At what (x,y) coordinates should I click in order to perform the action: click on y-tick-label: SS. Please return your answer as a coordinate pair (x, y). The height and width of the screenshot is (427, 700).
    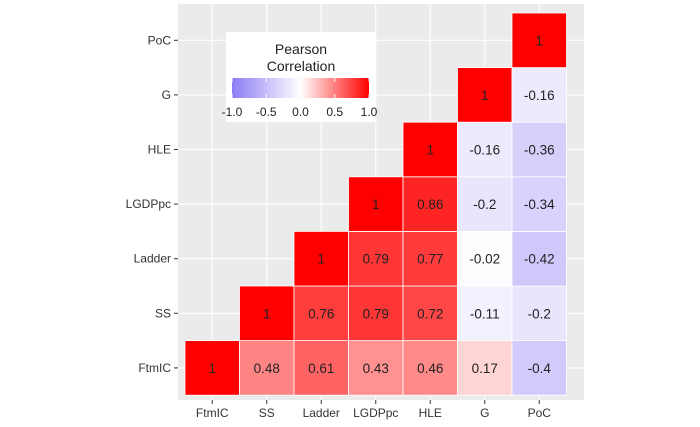
    Looking at the image, I should click on (163, 313).